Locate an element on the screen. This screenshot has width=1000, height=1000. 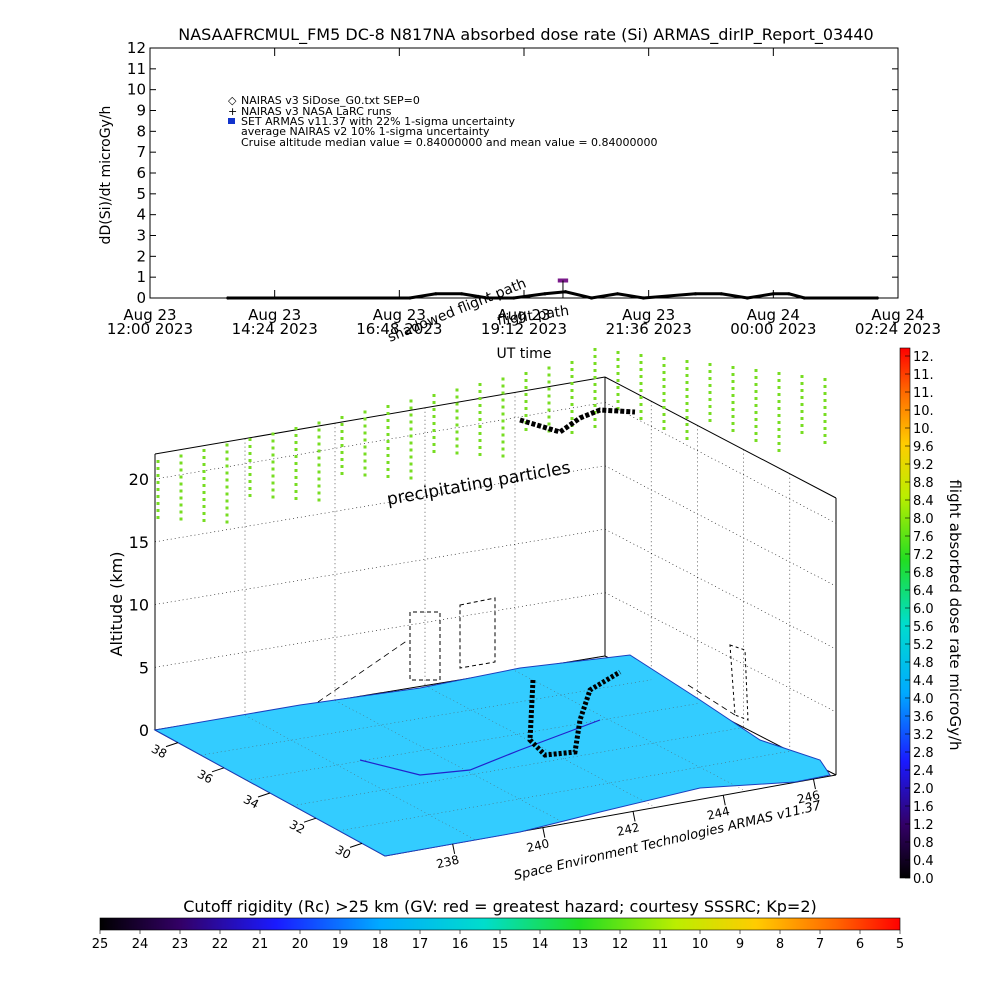
altitude-tick-label: 5 is located at coordinates (144, 667).